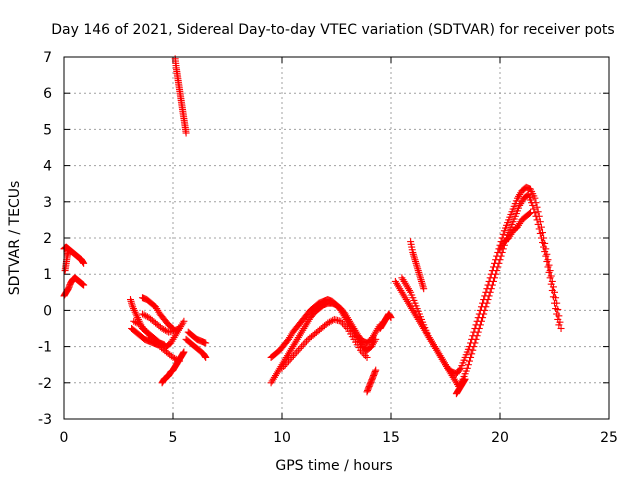 Image resolution: width=640 pixels, height=480 pixels. Describe the element at coordinates (515, 231) in the screenshot. I see `series-arc-5e` at that location.